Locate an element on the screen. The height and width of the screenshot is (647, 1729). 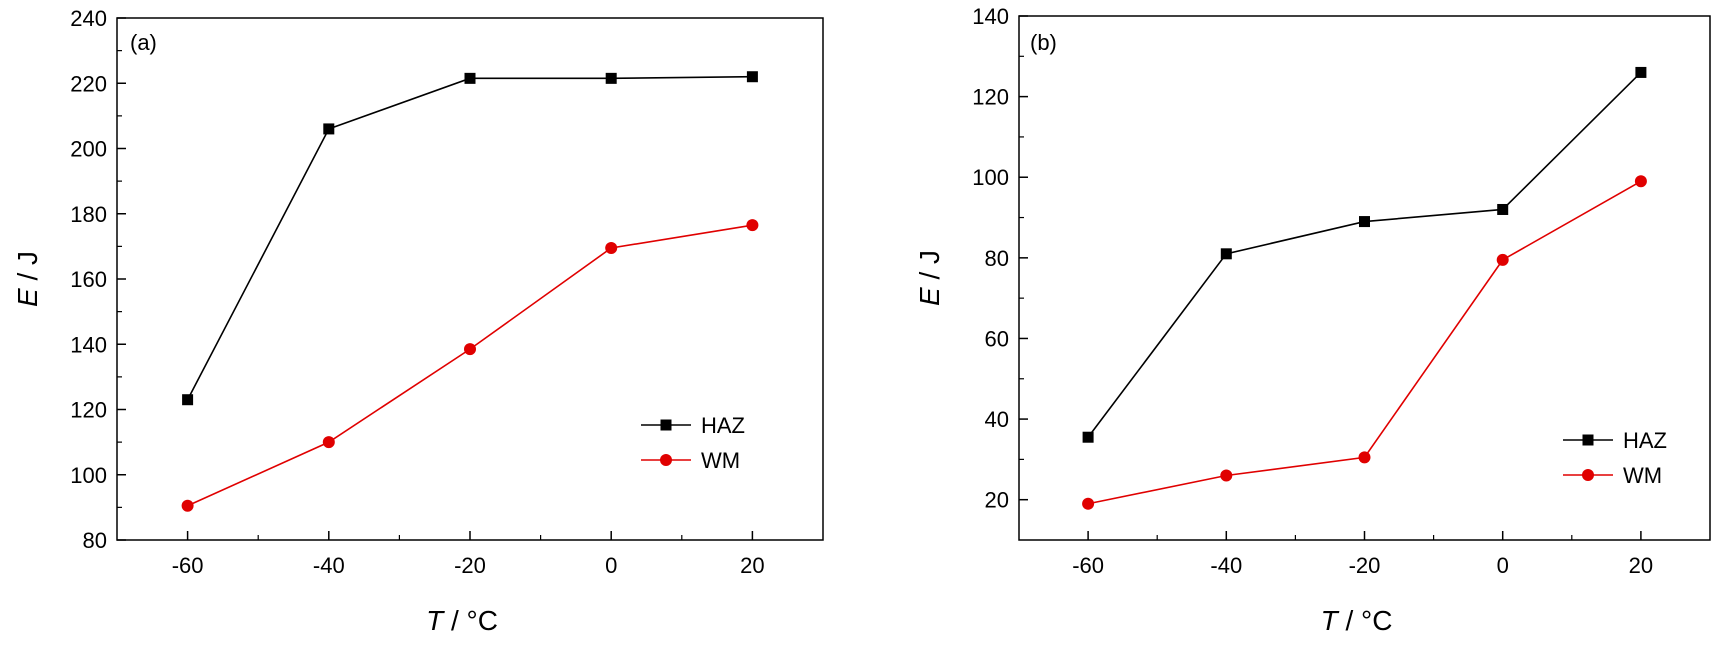
panel-b-x-tick-label: -60 is located at coordinates (1088, 565).